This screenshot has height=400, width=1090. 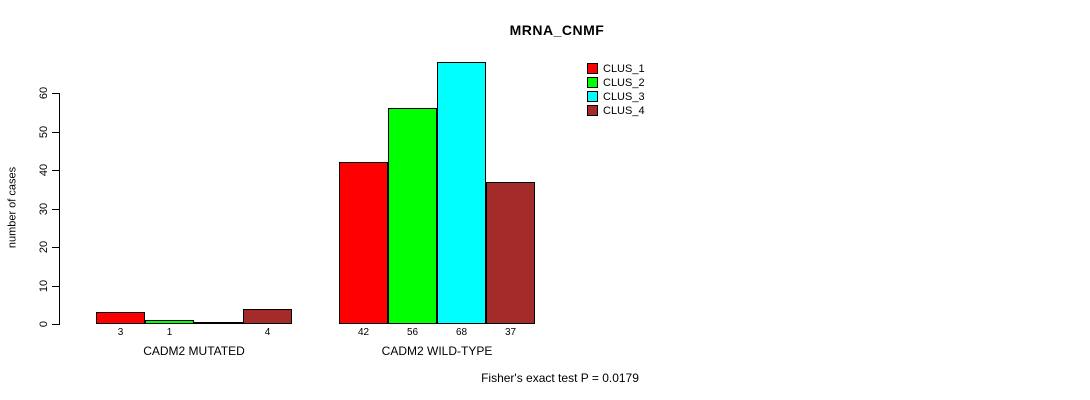 I want to click on bar-clus_4-mutated, so click(x=267, y=316).